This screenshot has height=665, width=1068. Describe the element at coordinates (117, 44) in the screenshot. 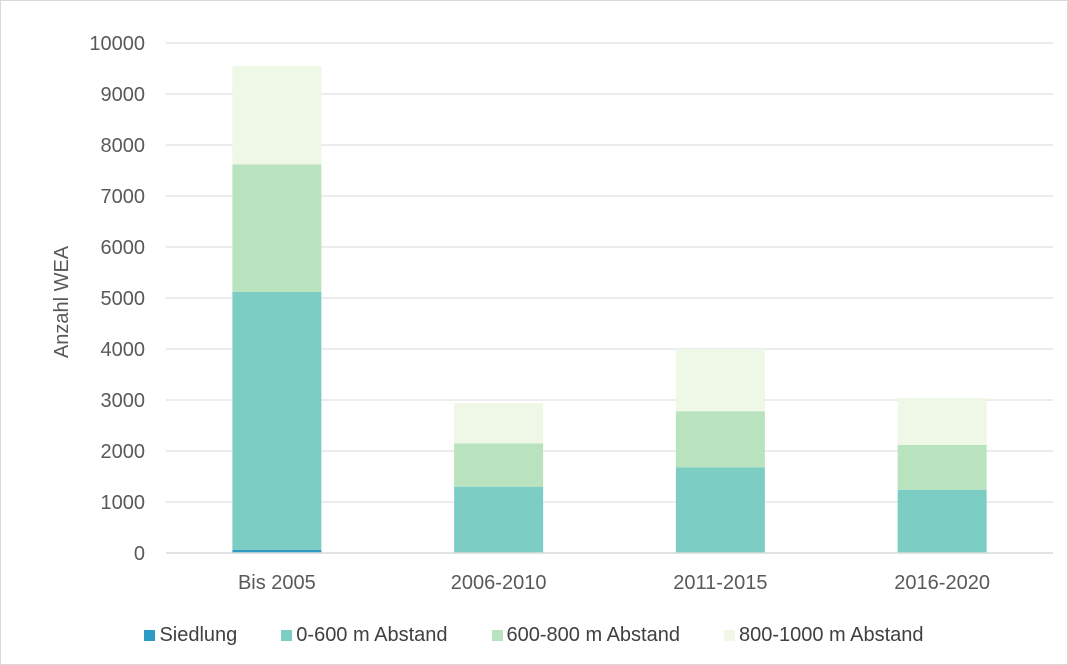

I see `y-tick-label: 10000` at that location.